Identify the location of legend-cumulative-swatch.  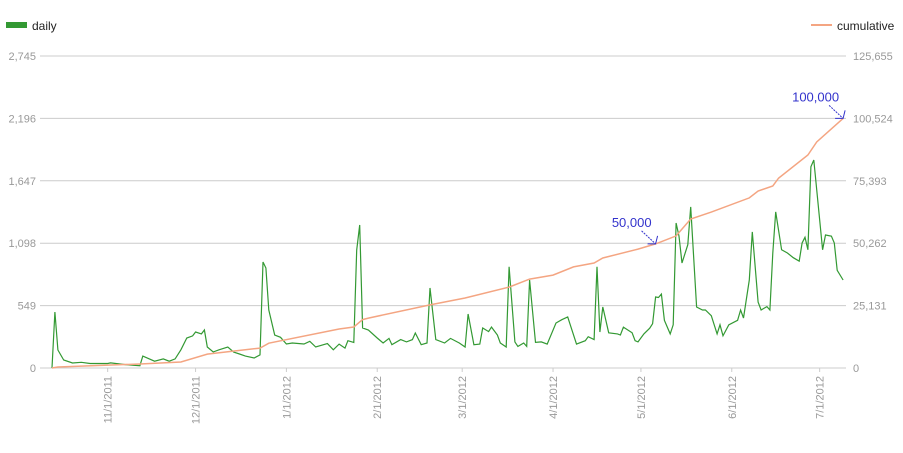
(821, 25).